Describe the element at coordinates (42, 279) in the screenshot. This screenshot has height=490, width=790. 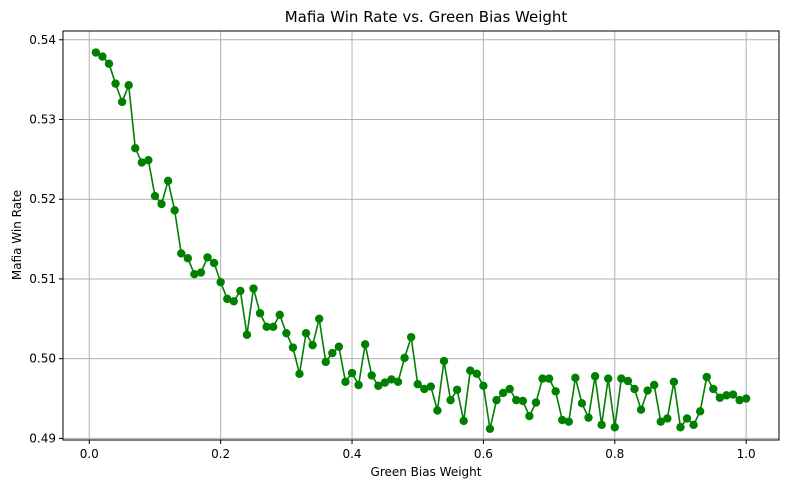
I see `y-tick-label: 0.51` at that location.